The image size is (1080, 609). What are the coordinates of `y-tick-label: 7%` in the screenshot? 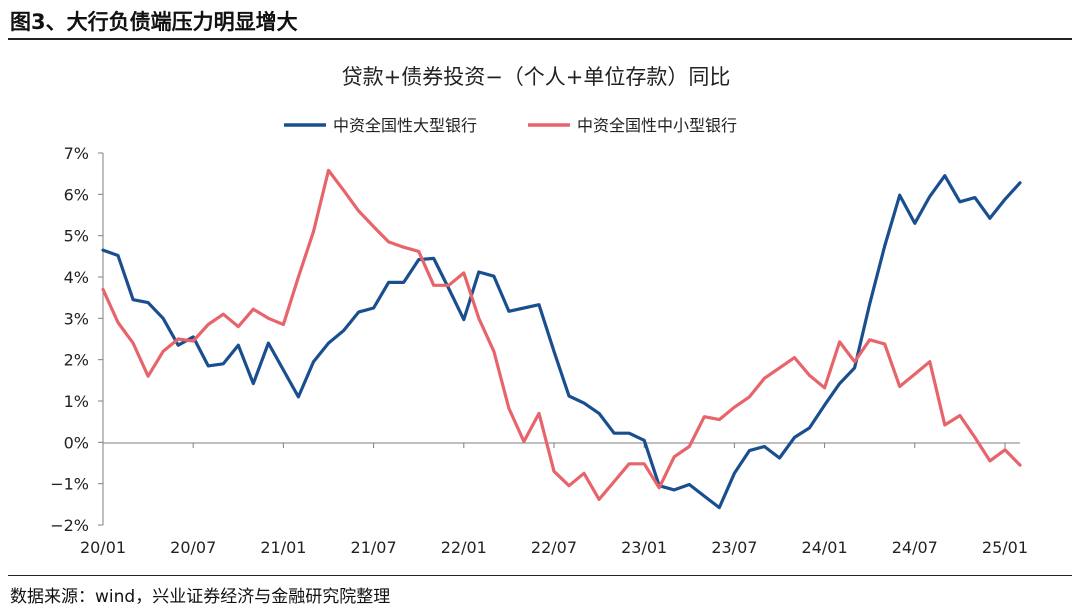 It's located at (76, 153).